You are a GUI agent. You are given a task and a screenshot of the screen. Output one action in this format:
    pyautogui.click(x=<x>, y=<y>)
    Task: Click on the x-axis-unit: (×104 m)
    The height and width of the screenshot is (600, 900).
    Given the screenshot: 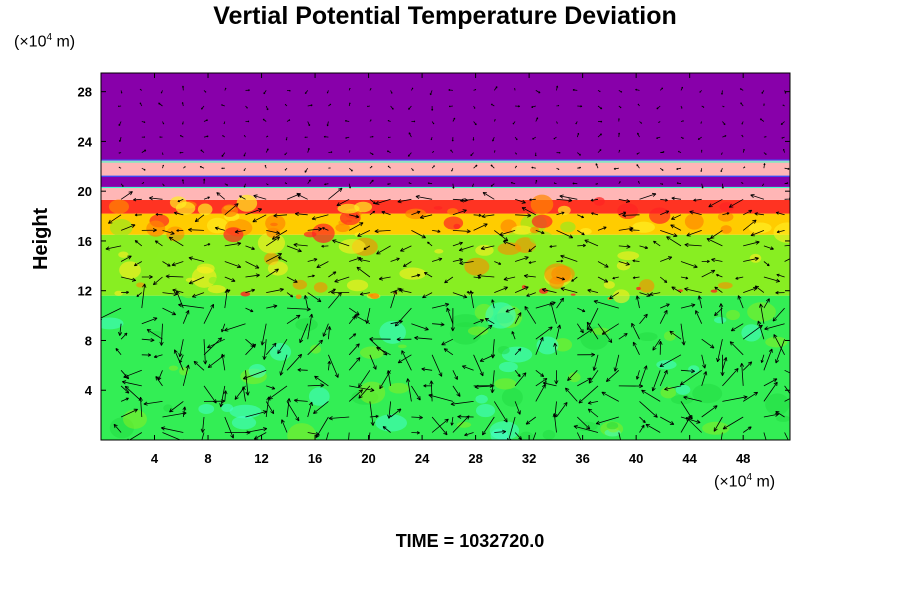 What is the action you would take?
    pyautogui.click(x=745, y=481)
    